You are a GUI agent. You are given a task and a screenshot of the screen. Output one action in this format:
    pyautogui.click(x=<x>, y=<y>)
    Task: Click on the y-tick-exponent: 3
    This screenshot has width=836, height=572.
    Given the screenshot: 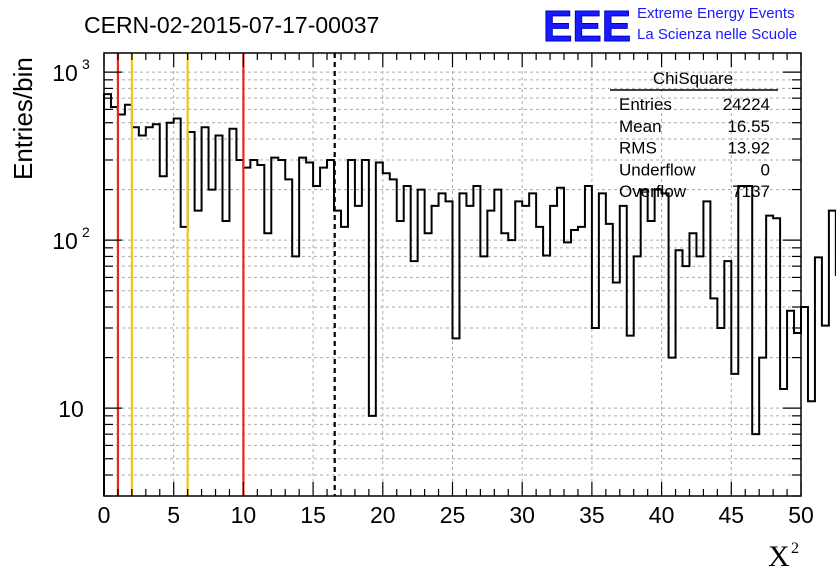 What is the action you would take?
    pyautogui.click(x=86, y=64)
    